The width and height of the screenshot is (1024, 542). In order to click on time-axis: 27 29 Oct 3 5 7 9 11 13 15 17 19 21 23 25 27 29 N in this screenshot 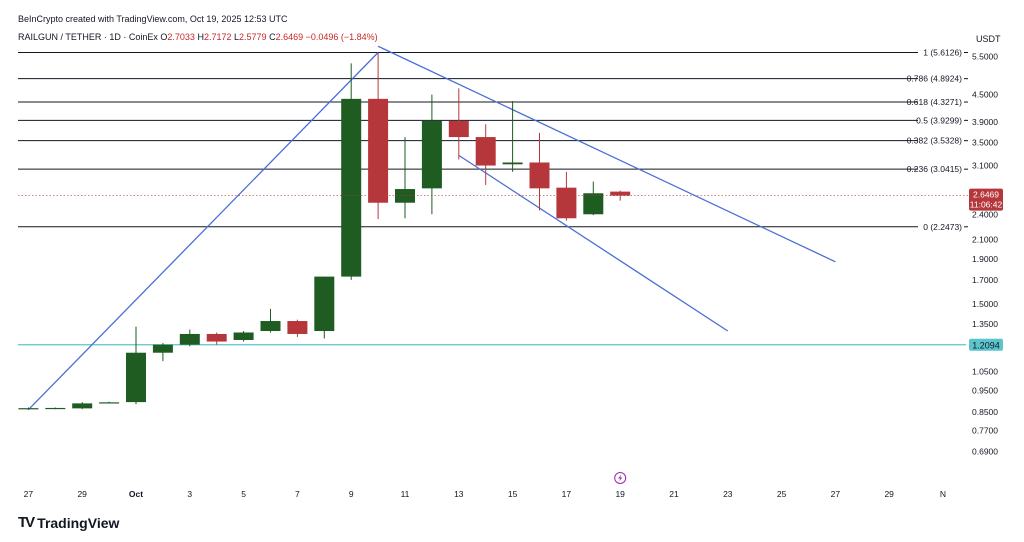, I will do `click(485, 494)`.